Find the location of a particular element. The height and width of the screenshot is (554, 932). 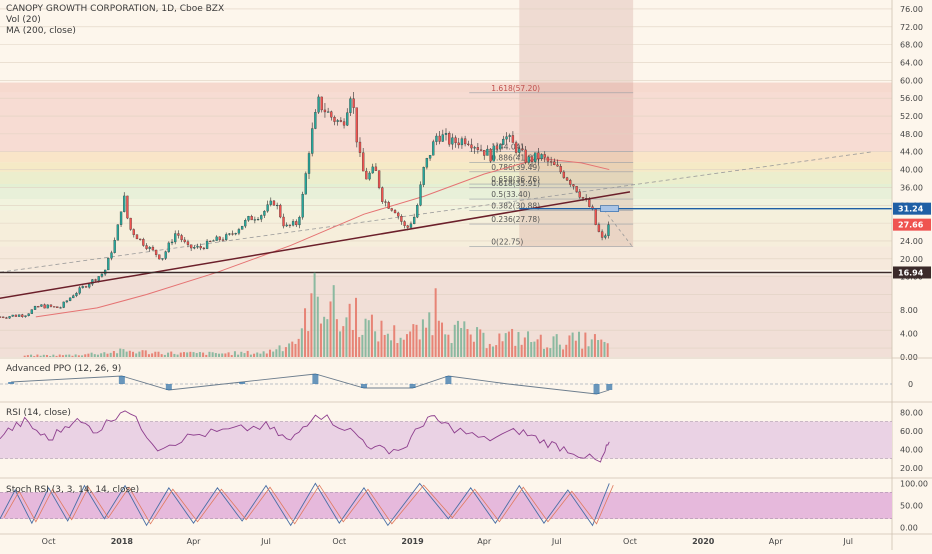

stoch-band is located at coordinates (446, 505).